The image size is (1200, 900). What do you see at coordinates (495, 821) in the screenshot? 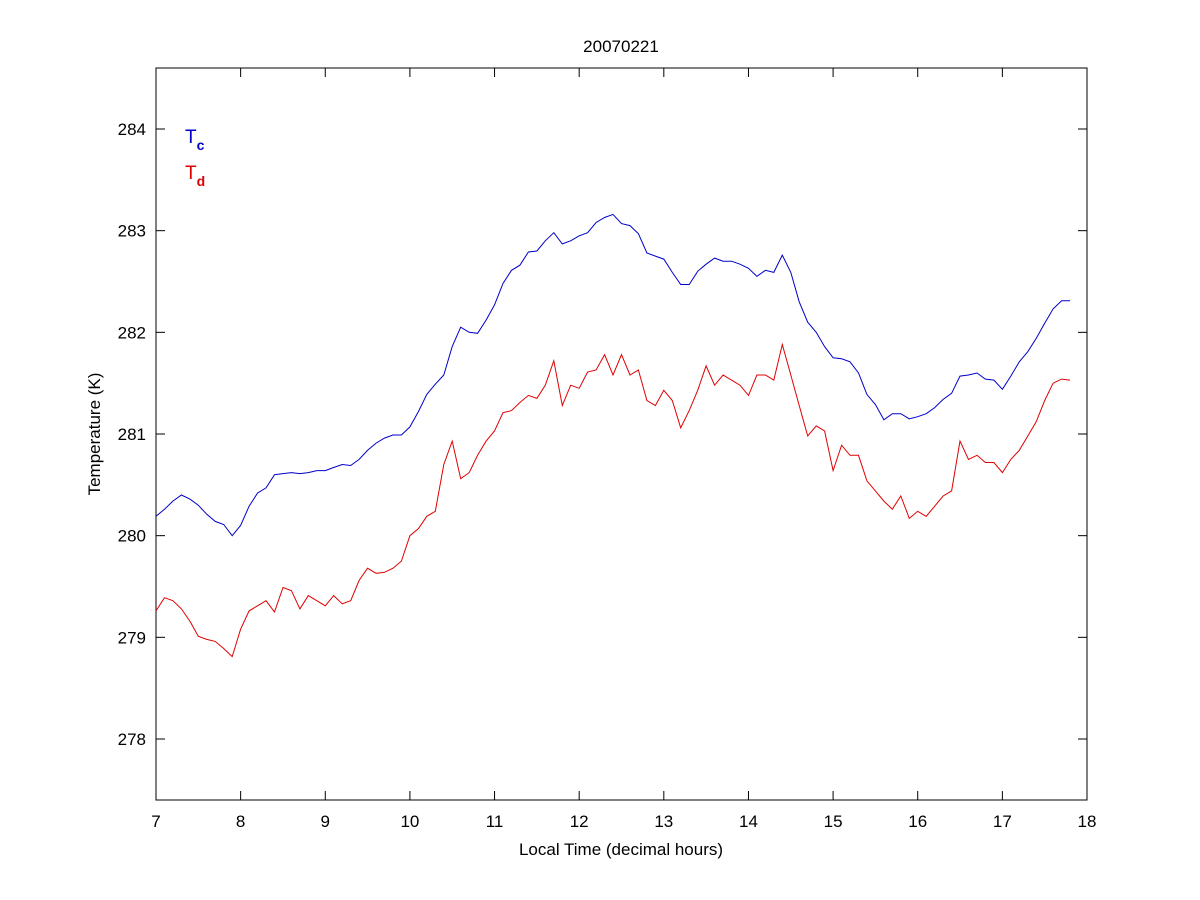
I see `x-tick-label: 11` at bounding box center [495, 821].